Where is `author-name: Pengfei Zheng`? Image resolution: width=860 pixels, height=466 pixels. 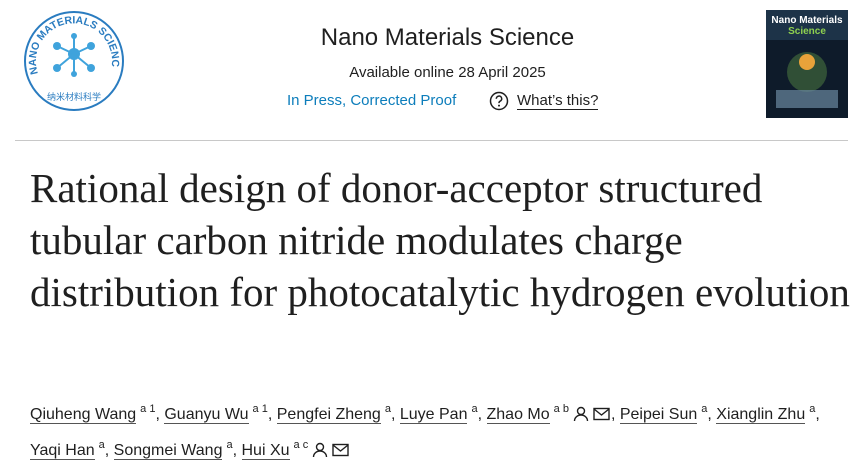
author-name: Pengfei Zheng is located at coordinates (328, 415).